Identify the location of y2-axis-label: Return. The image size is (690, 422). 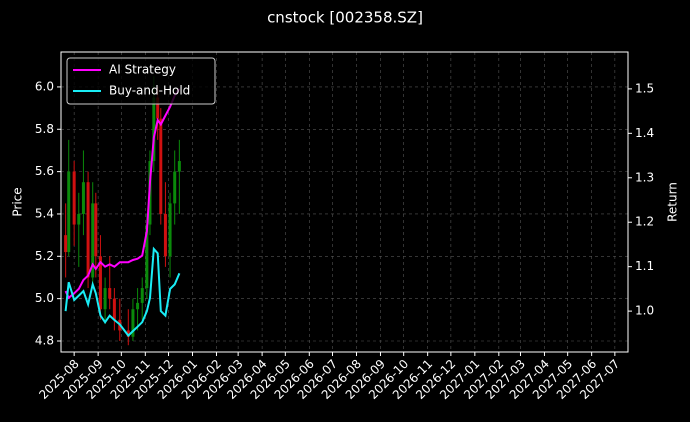
(673, 202).